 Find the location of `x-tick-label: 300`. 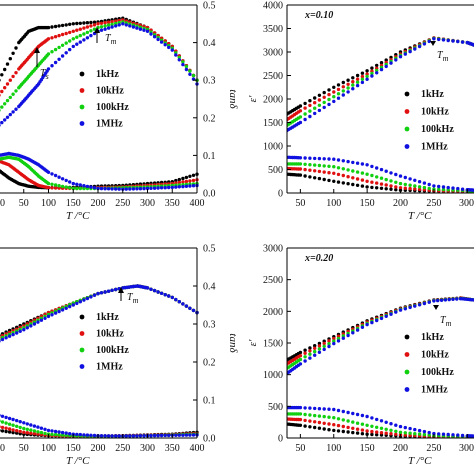

x-tick-label: 300 is located at coordinates (147, 448).